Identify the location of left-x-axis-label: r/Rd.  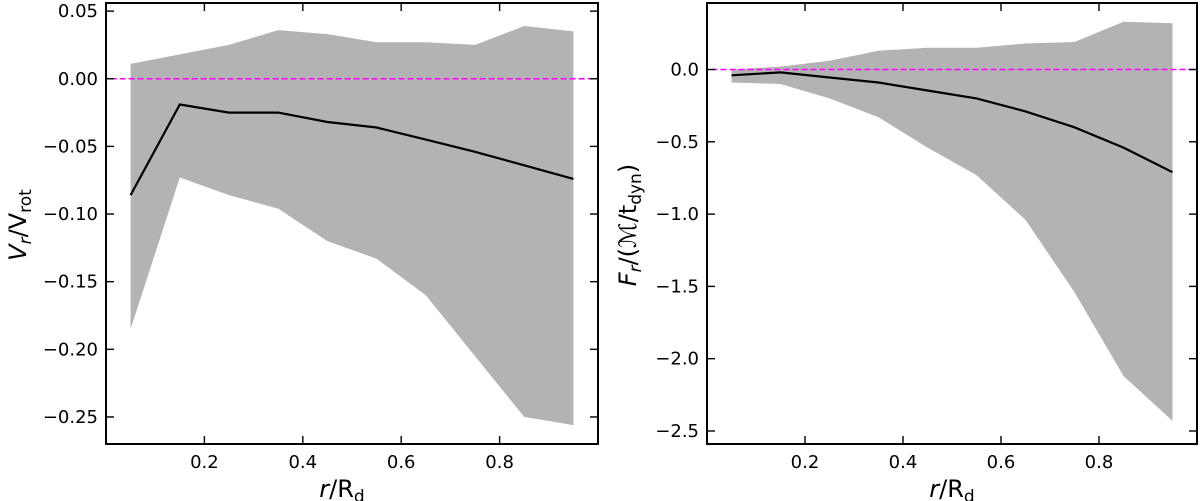
(341, 488).